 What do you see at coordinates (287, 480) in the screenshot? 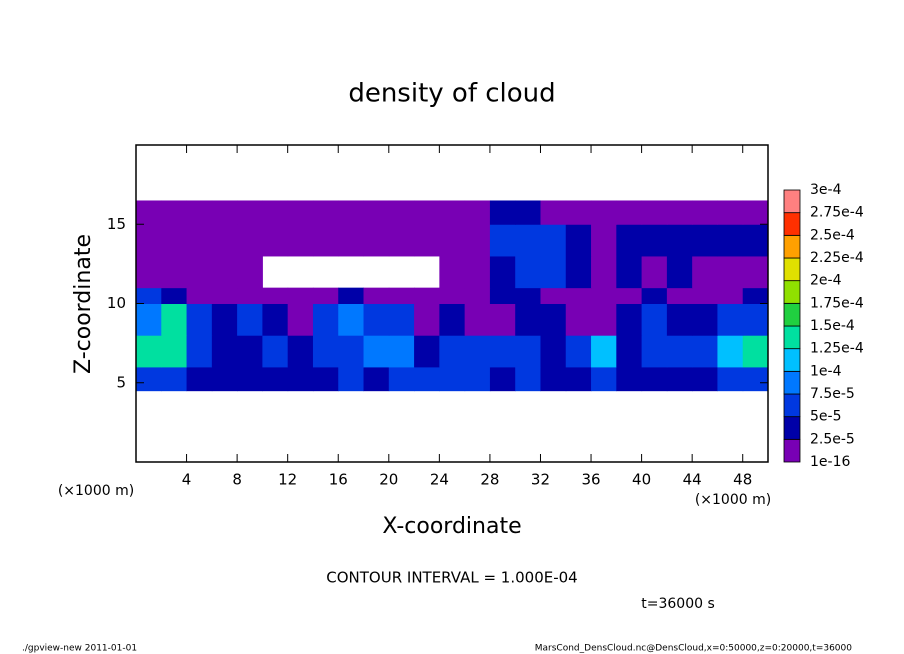
I see `x-tick-label: 12` at bounding box center [287, 480].